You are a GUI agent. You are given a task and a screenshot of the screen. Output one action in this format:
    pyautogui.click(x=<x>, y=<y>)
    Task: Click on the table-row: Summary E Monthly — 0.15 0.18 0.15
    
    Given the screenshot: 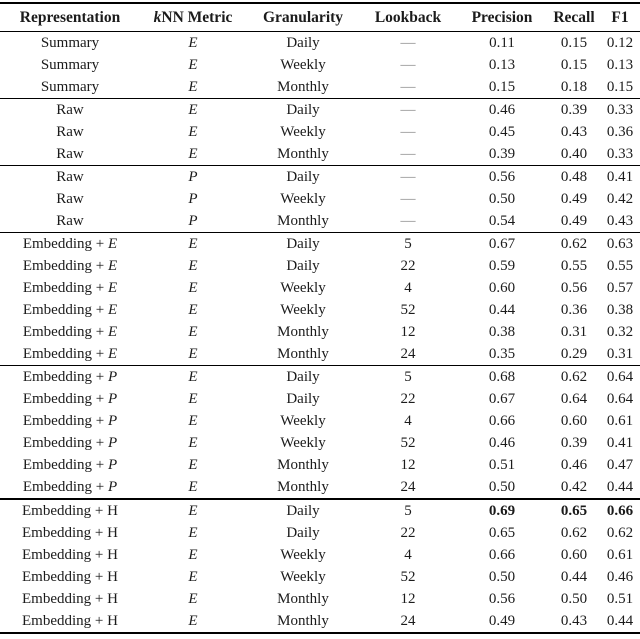 What is the action you would take?
    pyautogui.click(x=320, y=87)
    